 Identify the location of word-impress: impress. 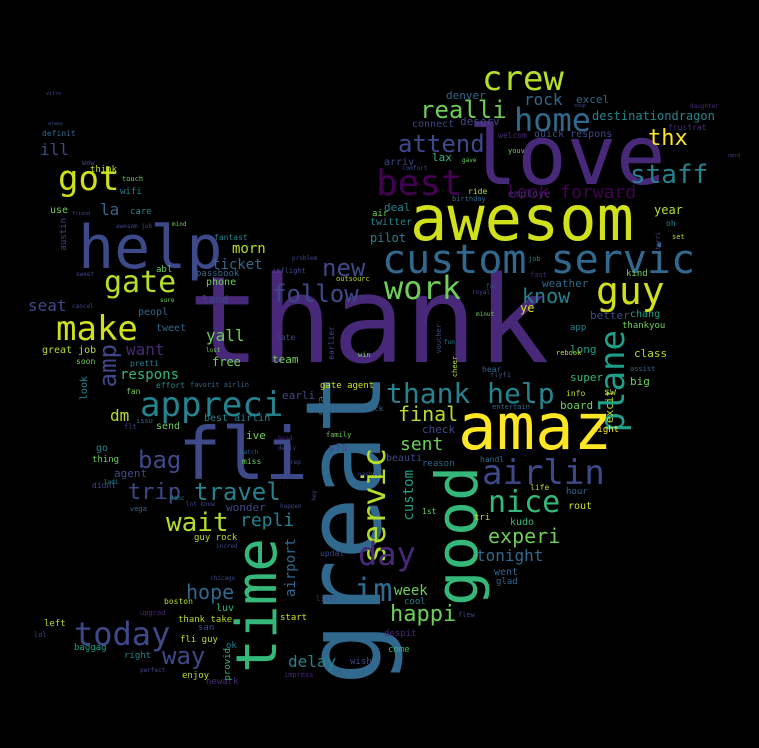
(299, 675).